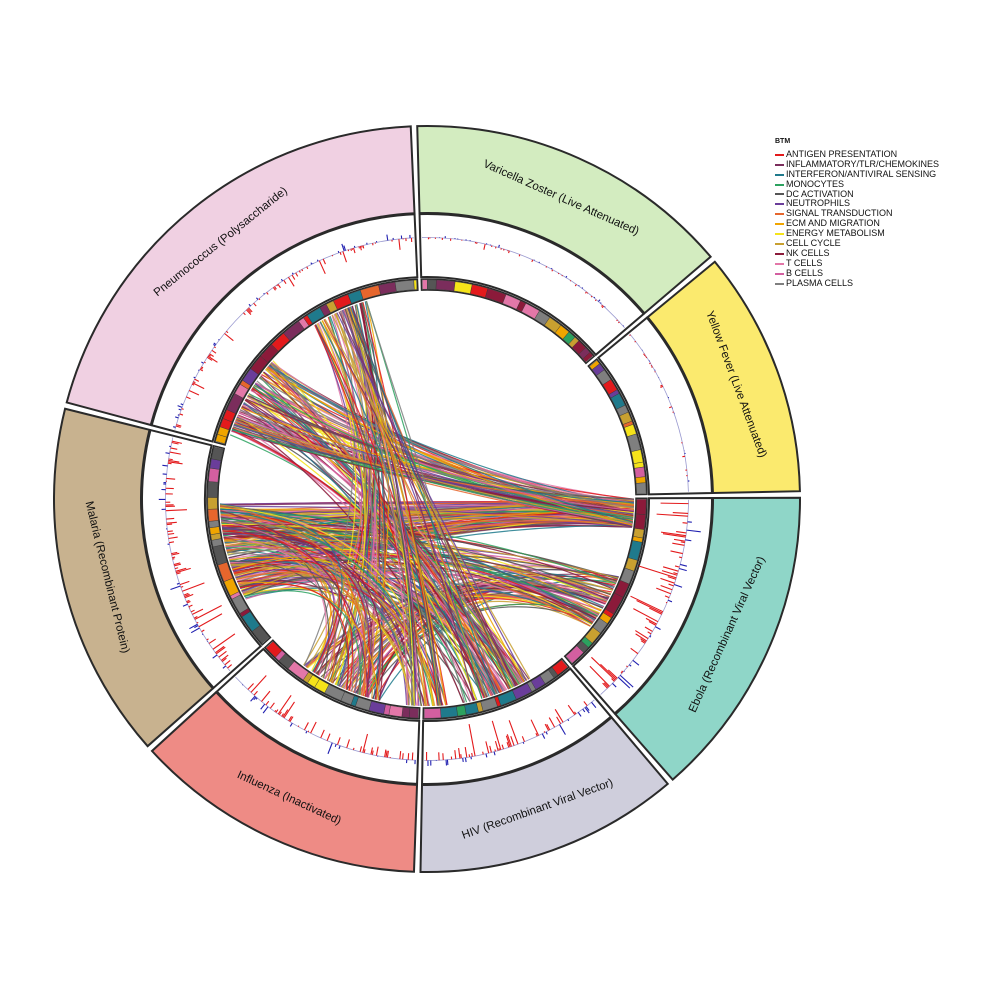  What do you see at coordinates (863, 163) in the screenshot?
I see `legend-label: INFLAMMATORY/TLR/CHEMOKINES` at bounding box center [863, 163].